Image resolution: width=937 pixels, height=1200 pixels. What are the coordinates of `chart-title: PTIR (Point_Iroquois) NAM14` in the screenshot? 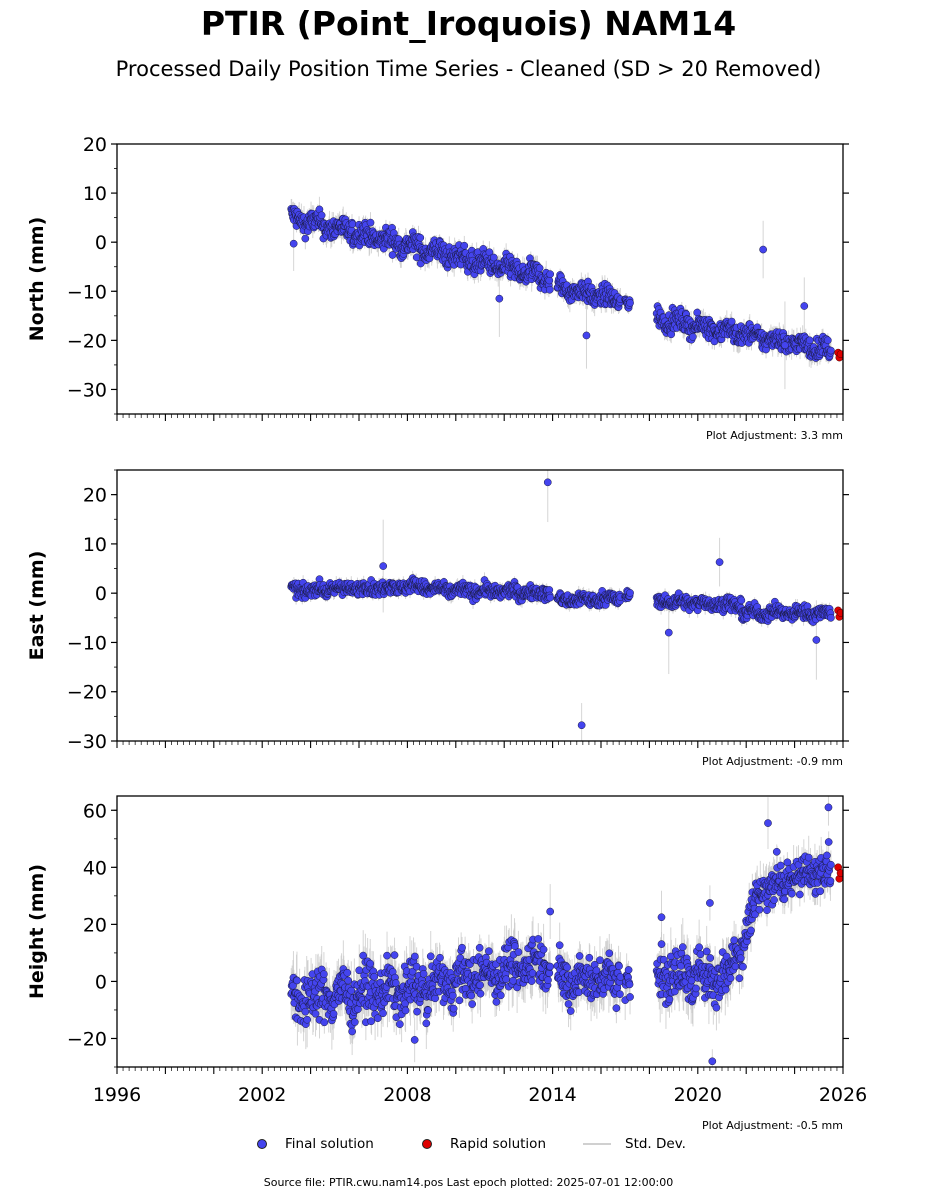 It's located at (468, 23).